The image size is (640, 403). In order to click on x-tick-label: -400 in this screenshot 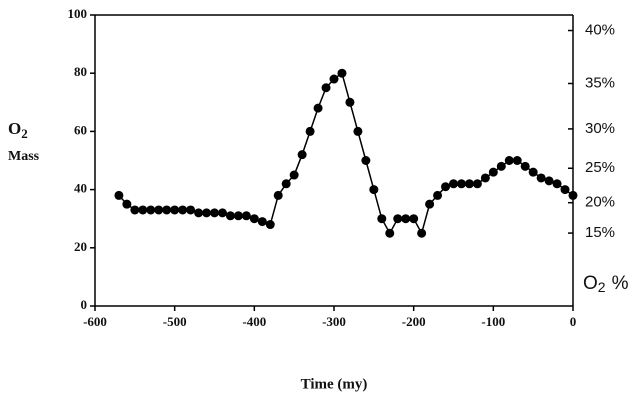, I will do `click(254, 321)`.